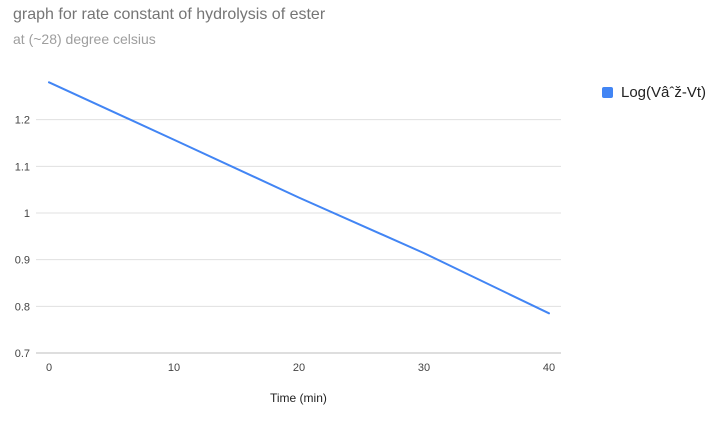 The height and width of the screenshot is (423, 719). I want to click on x-tick-label: 40, so click(549, 368).